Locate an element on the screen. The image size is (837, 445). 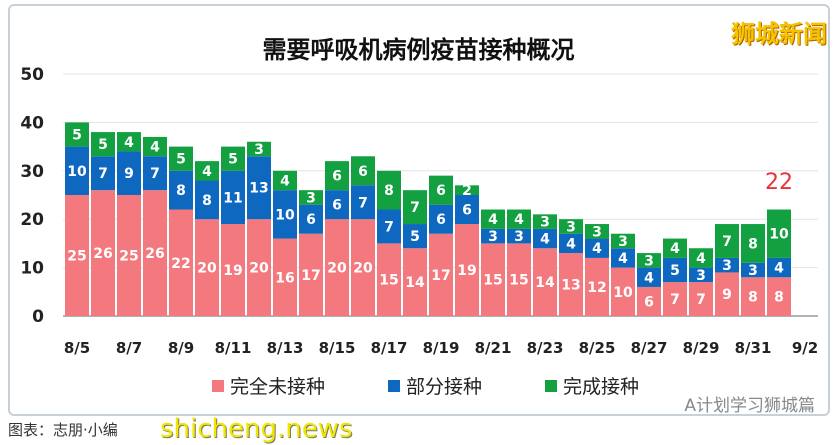
brand-logo: 狮城新闻 is located at coordinates (779, 34).